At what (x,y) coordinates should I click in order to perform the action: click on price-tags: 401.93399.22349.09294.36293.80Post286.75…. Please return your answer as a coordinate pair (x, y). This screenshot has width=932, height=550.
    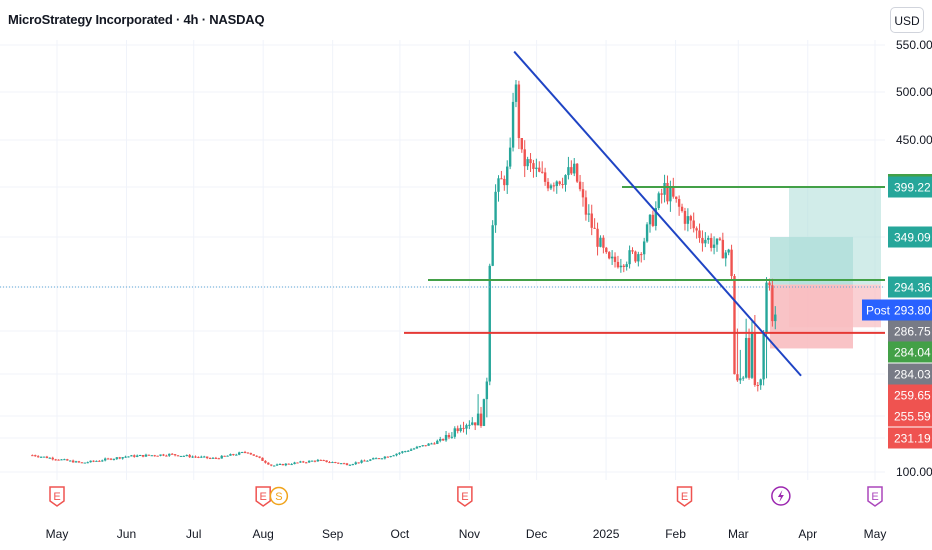
    Looking at the image, I should click on (897, 311).